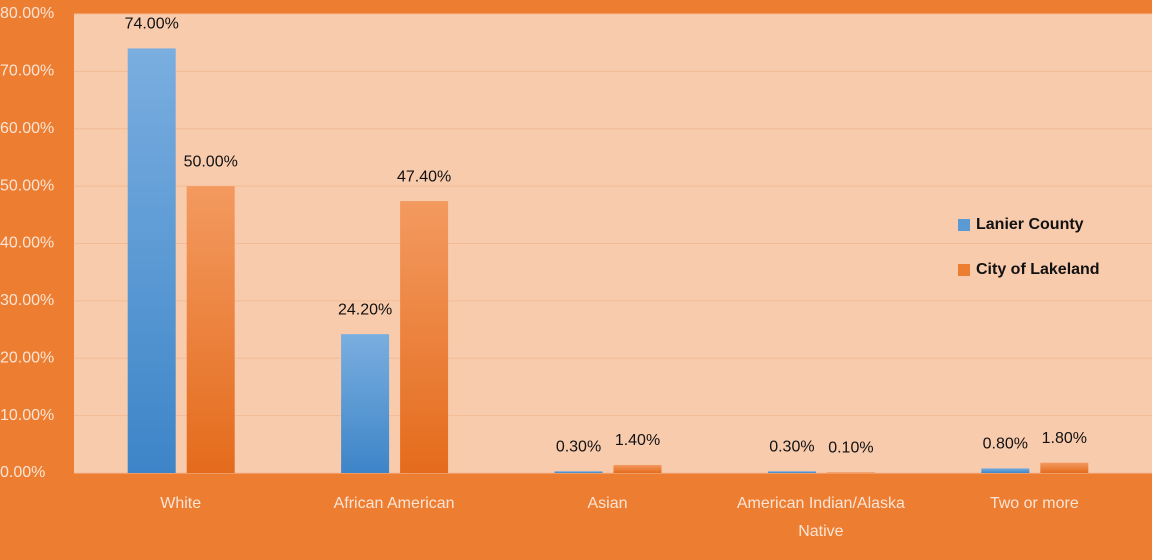 The width and height of the screenshot is (1152, 560). What do you see at coordinates (1064, 438) in the screenshot?
I see `data-label: 1.80%` at bounding box center [1064, 438].